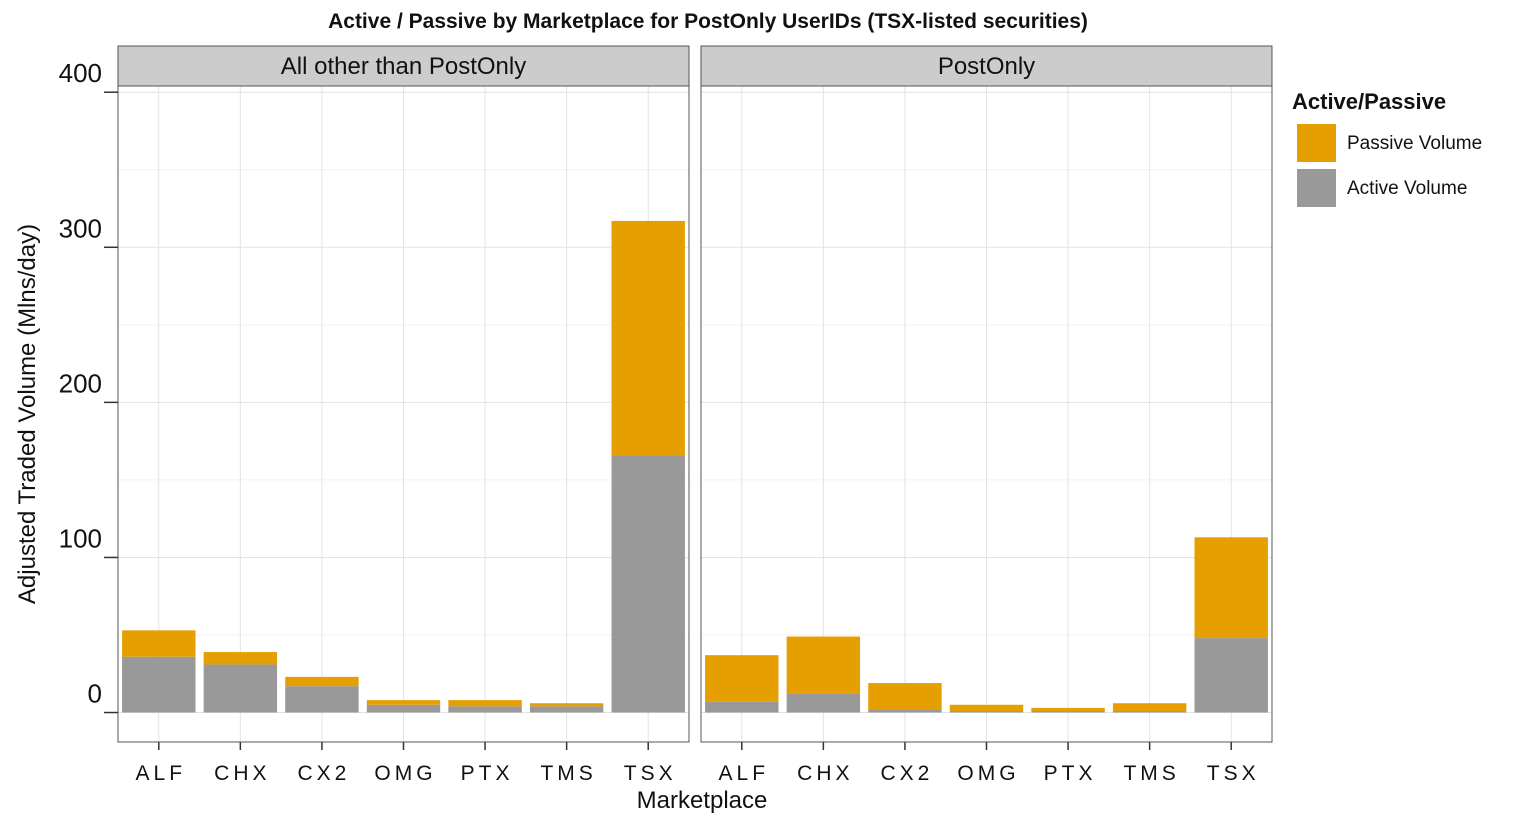 The width and height of the screenshot is (1517, 816). I want to click on legend-label: Active Volume, so click(1407, 188).